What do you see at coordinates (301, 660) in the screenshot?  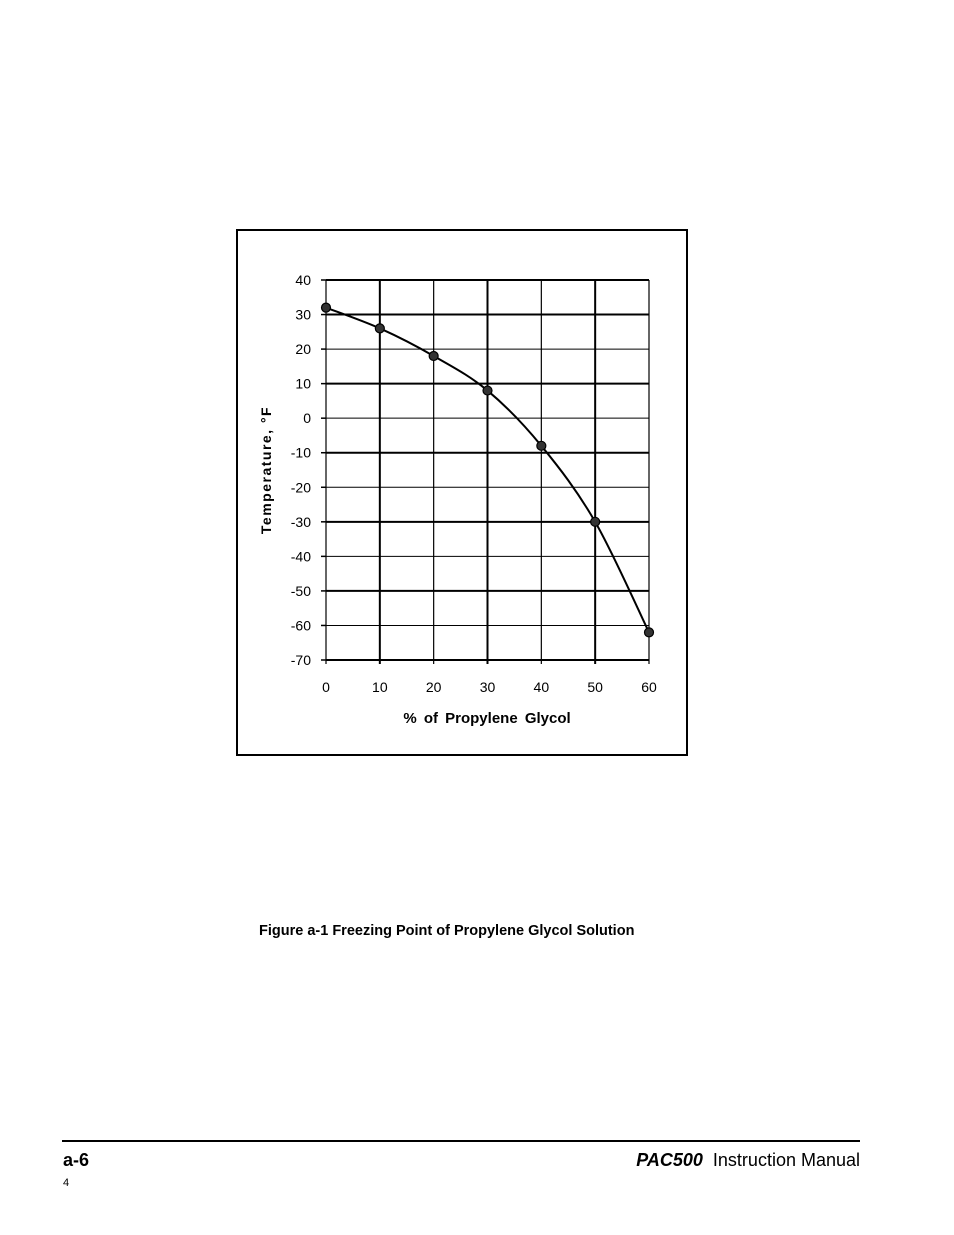 I see `y-tick-label: -70` at bounding box center [301, 660].